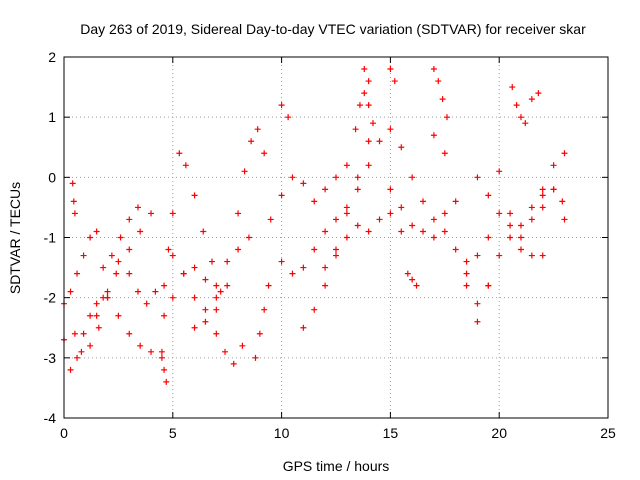 Image resolution: width=640 pixels, height=480 pixels. What do you see at coordinates (52, 57) in the screenshot?
I see `y-tick-label: 2` at bounding box center [52, 57].